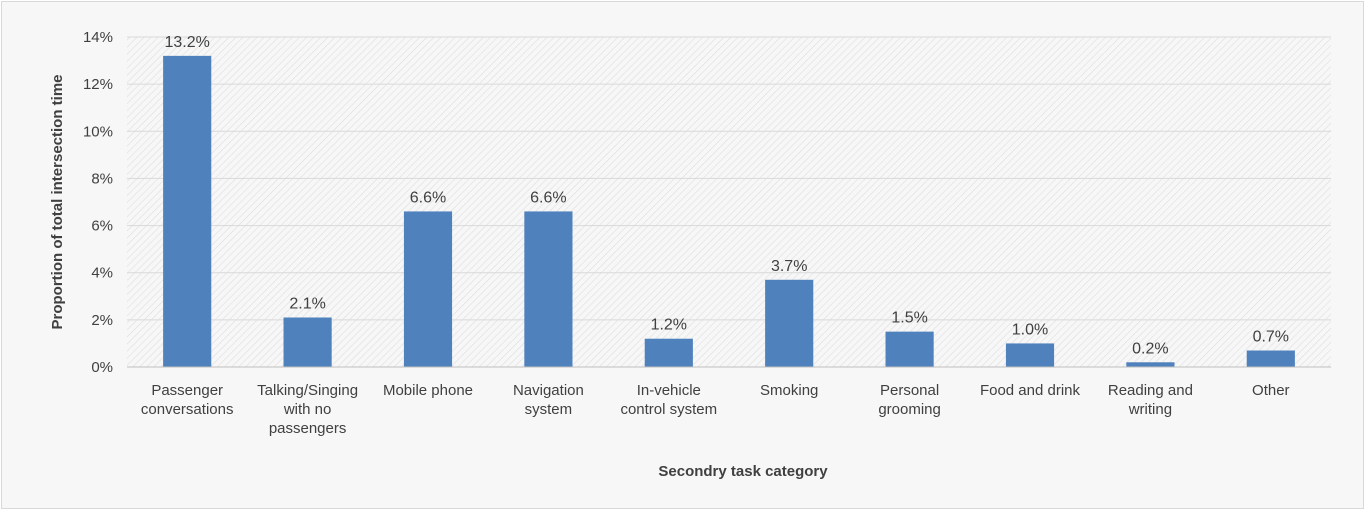 This screenshot has height=515, width=1366. What do you see at coordinates (1030, 390) in the screenshot?
I see `x-category-label: Food and drink` at bounding box center [1030, 390].